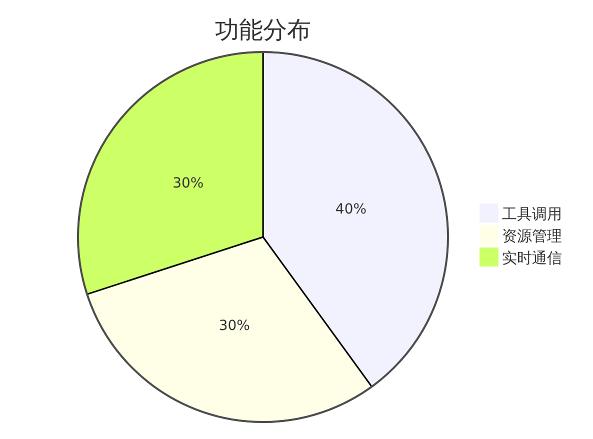 This screenshot has height=439, width=593. I want to click on legend-label: 资源管理, so click(532, 236).